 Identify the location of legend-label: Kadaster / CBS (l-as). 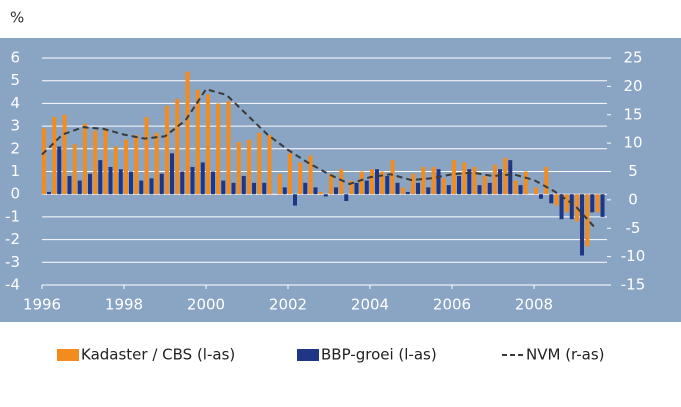
(158, 355).